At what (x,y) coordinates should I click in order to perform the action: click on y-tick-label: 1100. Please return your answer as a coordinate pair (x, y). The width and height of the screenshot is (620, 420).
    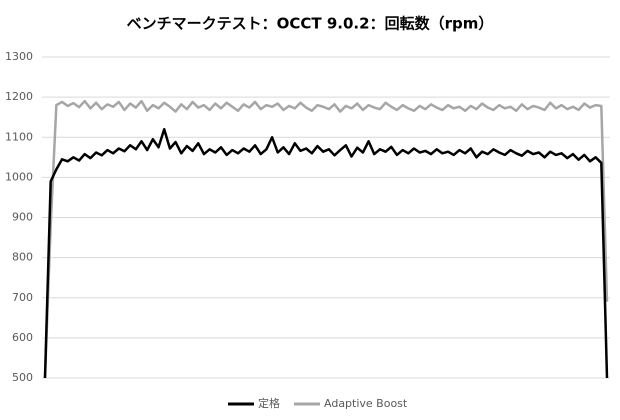
    Looking at the image, I should click on (19, 136).